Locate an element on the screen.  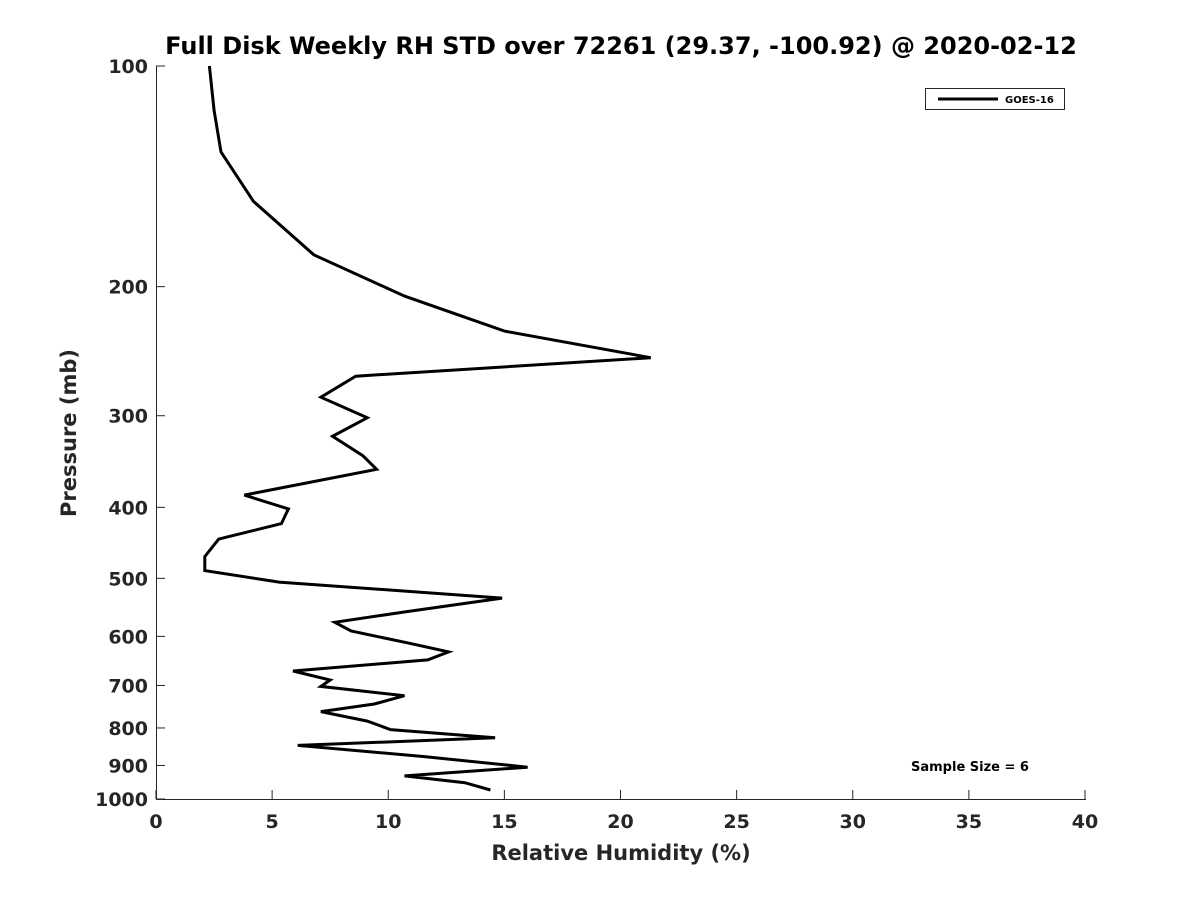
x-tick-label: 0 is located at coordinates (155, 822).